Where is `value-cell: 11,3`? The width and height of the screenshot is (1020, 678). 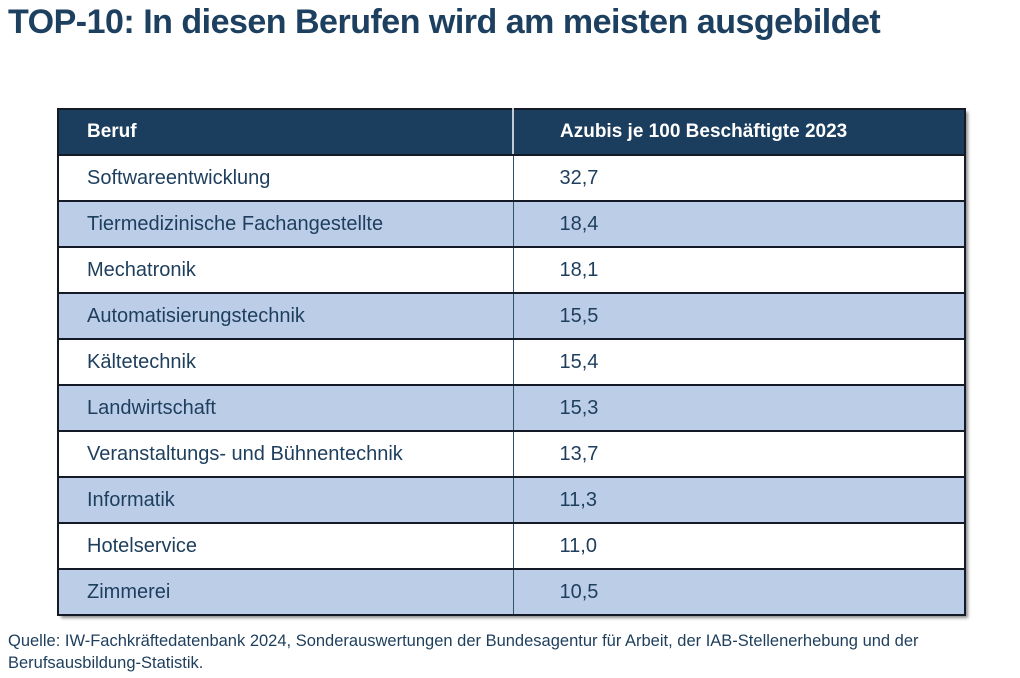 value-cell: 11,3 is located at coordinates (738, 500).